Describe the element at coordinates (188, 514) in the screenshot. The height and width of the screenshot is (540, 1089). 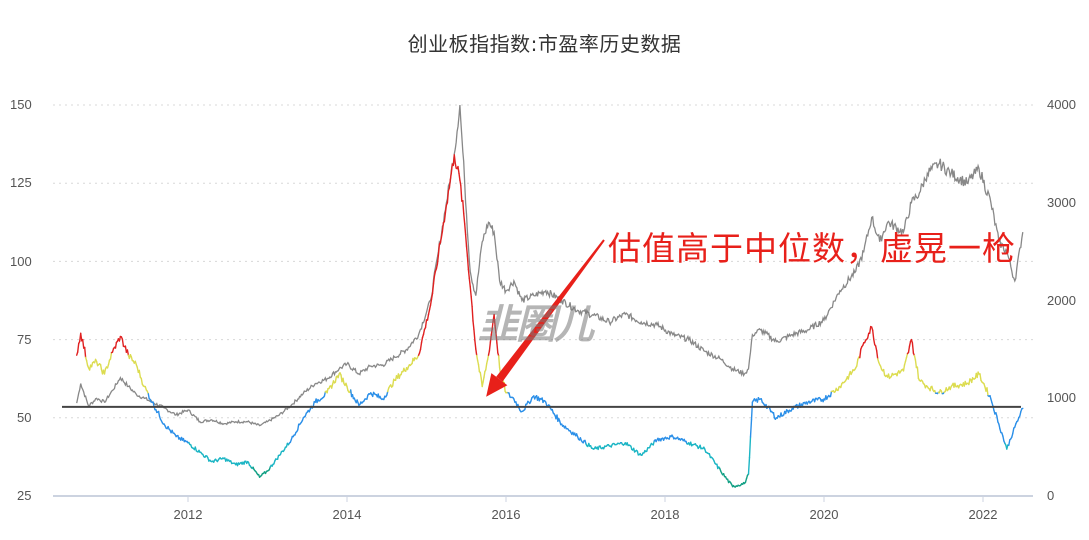
I see `x-tick: 2012` at that location.